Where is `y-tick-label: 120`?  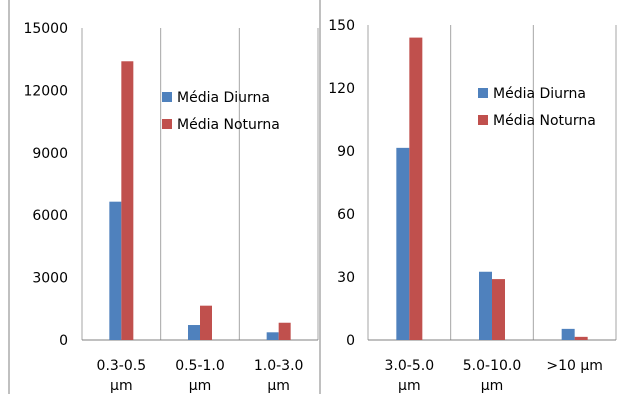 y-tick-label: 120 is located at coordinates (341, 89).